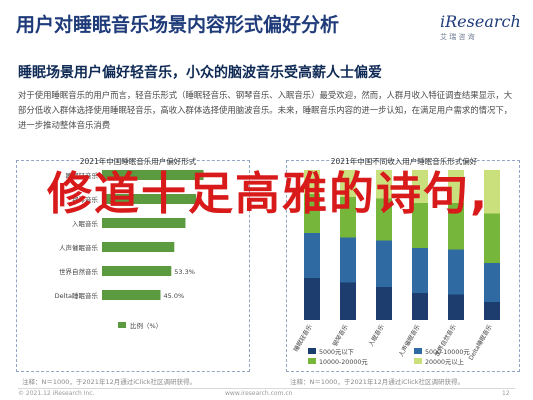 The width and height of the screenshot is (533, 400). Describe the element at coordinates (79, 247) in the screenshot. I see `left-category-label: 人声催眠音乐` at that location.